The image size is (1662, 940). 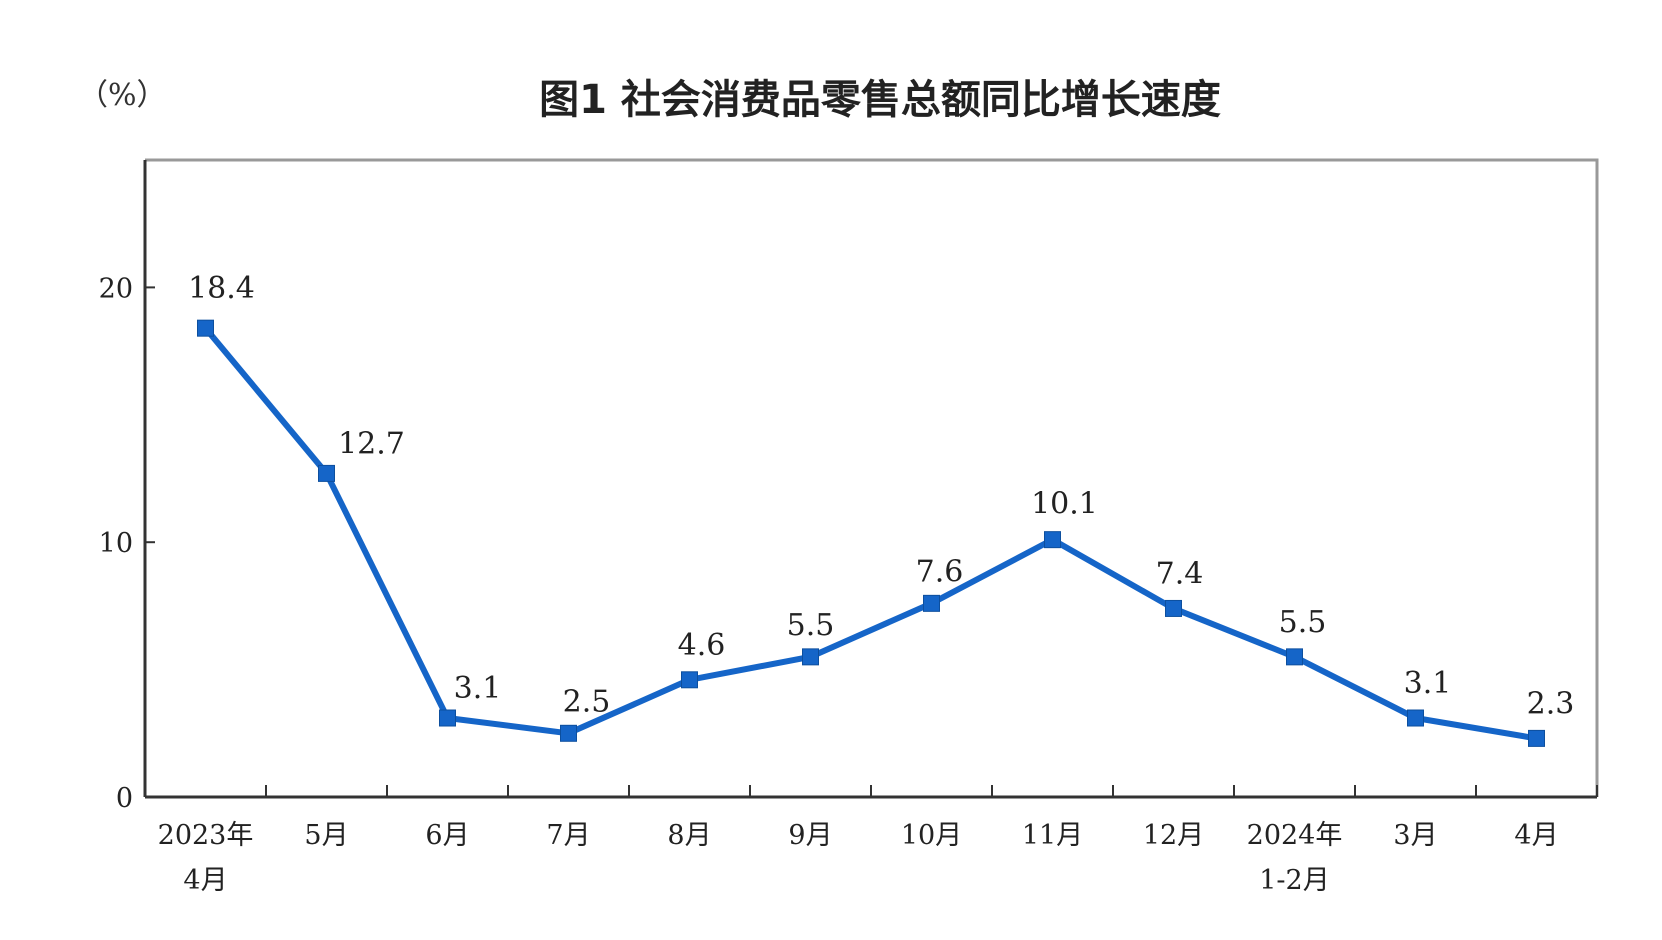 What do you see at coordinates (810, 835) in the screenshot?
I see `x-tick-label: 9月` at bounding box center [810, 835].